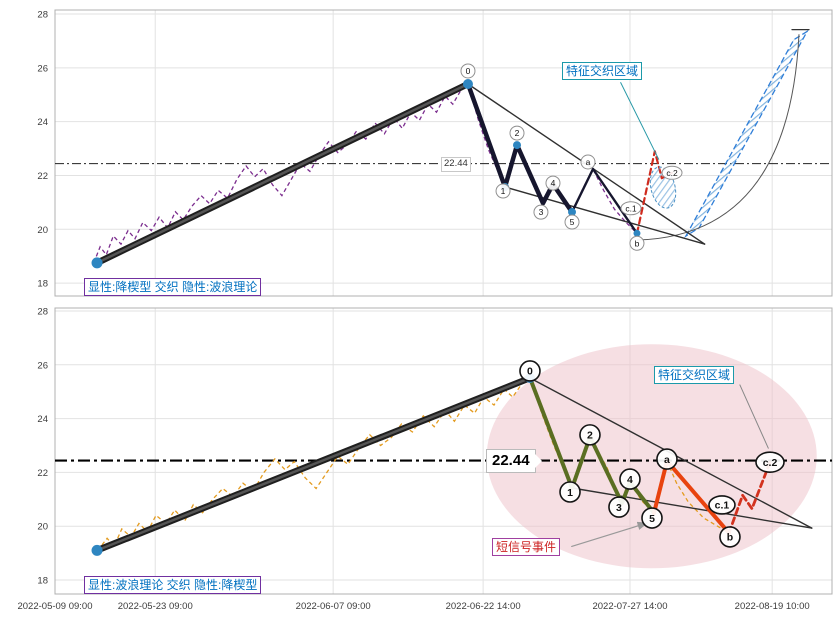 Image resolution: width=839 pixels, height=617 pixels. What do you see at coordinates (629, 606) in the screenshot?
I see `x-tick-label: 2022-07-27 14:00` at bounding box center [629, 606].